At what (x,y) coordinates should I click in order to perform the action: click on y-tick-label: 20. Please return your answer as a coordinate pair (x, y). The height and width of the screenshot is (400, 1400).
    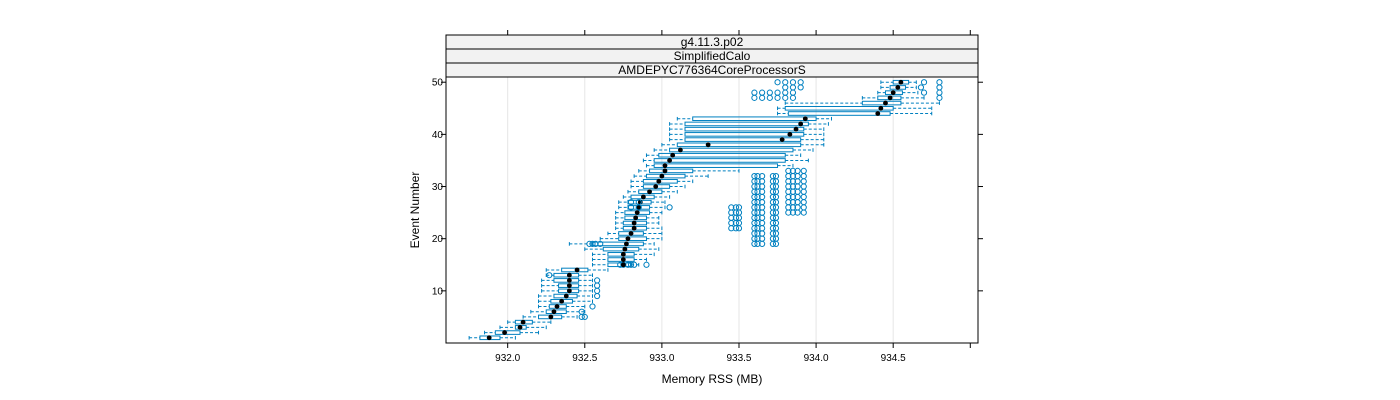
    Looking at the image, I should click on (438, 239).